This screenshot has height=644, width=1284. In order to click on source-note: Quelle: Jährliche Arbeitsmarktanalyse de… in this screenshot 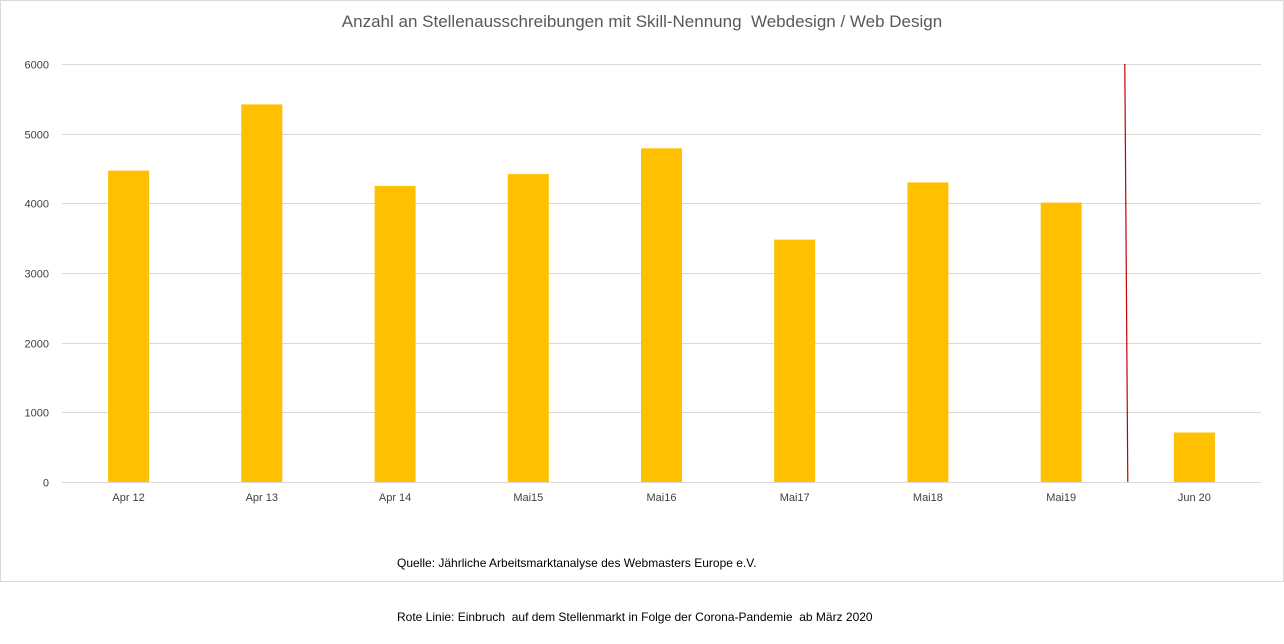, I will do `click(577, 563)`.